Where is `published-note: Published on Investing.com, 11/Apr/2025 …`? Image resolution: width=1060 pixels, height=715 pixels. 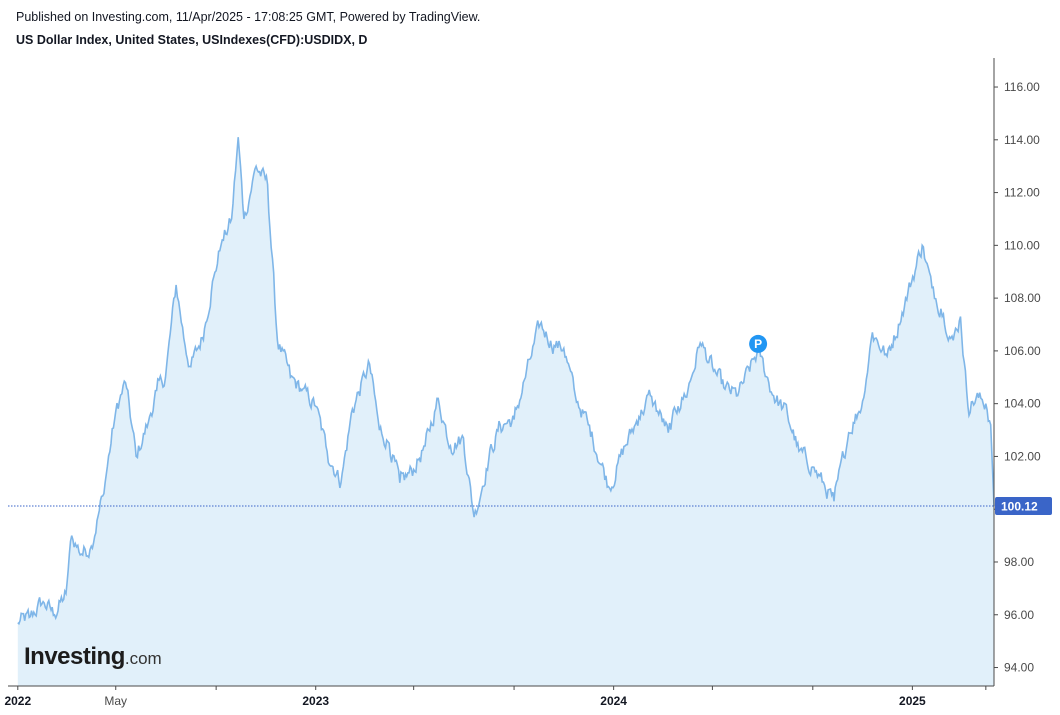
published-note: Published on Investing.com, 11/Apr/2025 … is located at coordinates (248, 17).